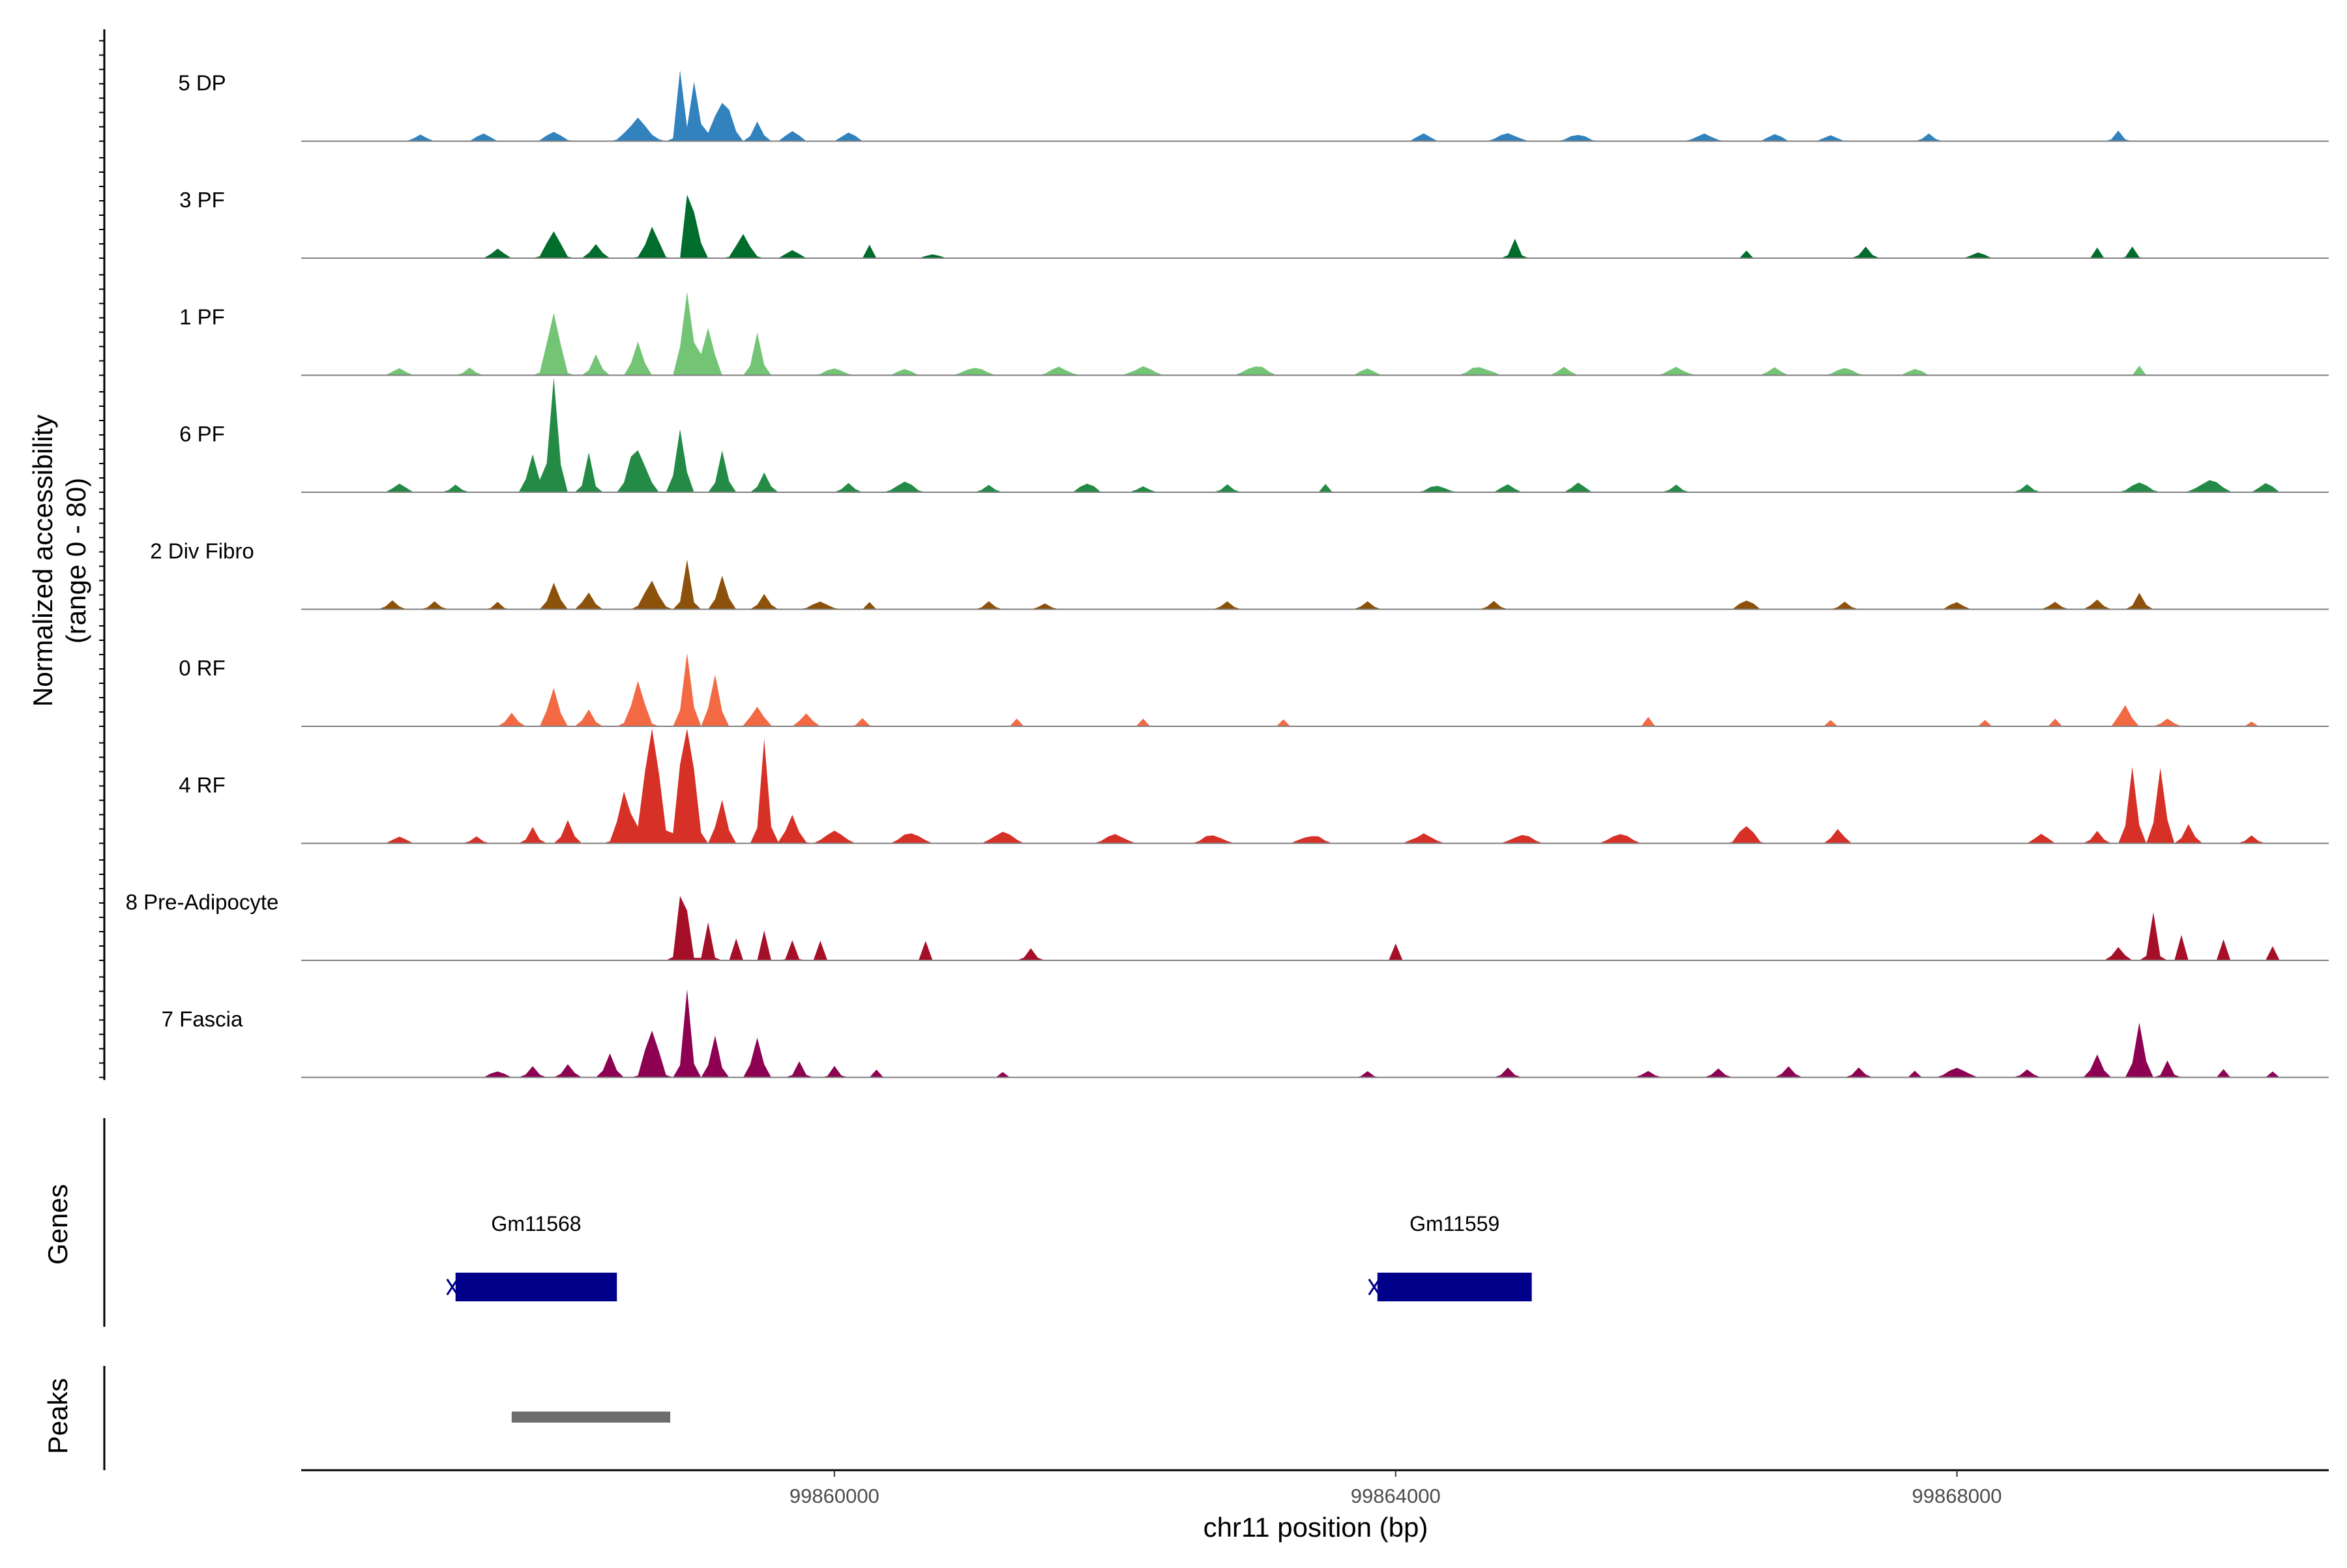  Describe the element at coordinates (202, 668) in the screenshot. I see `track-label-0-rf: 0 RF` at that location.